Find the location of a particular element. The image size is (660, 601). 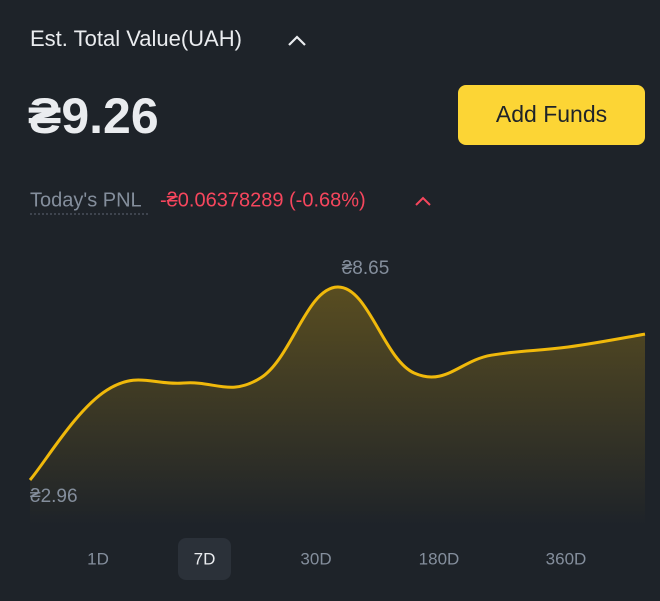

period-tabs: 1D 7D 30D 180D 360D is located at coordinates (336, 558).